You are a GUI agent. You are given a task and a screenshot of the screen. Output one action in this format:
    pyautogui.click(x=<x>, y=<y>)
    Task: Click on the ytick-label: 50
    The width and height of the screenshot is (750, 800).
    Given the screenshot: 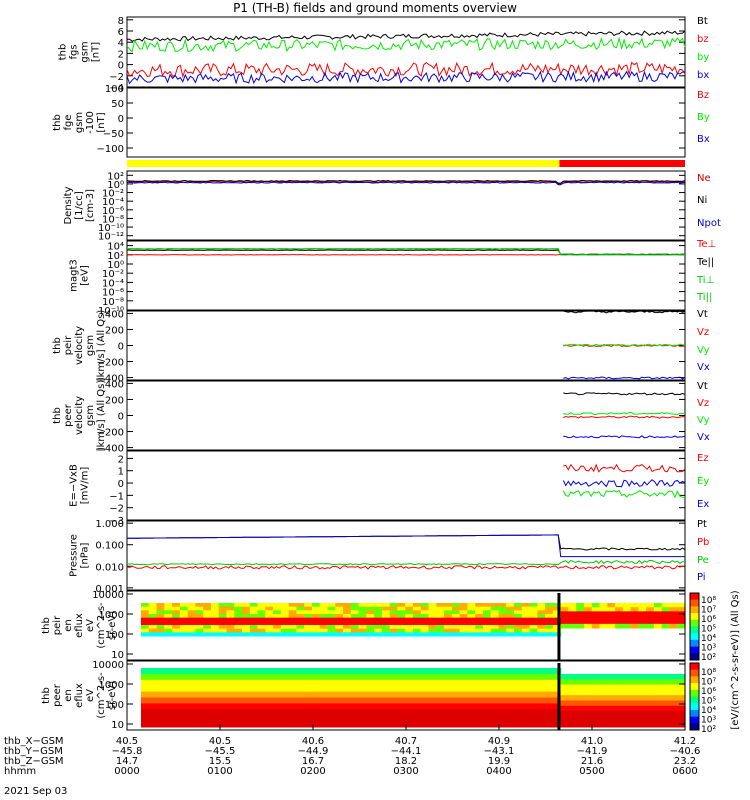 What is the action you would take?
    pyautogui.click(x=117, y=104)
    